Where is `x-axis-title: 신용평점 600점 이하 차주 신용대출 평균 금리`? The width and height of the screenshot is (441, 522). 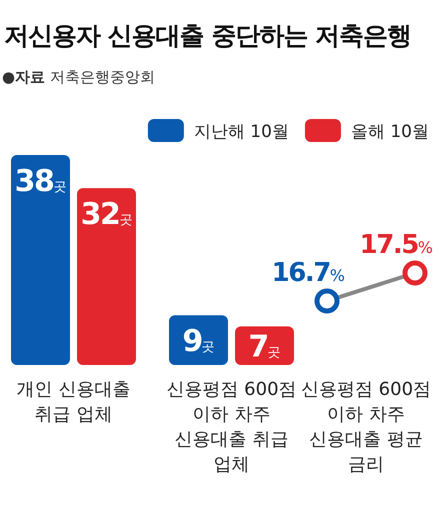 x-axis-title: 신용평점 600점 이하 차주 신용대출 평균 금리 is located at coordinates (366, 427).